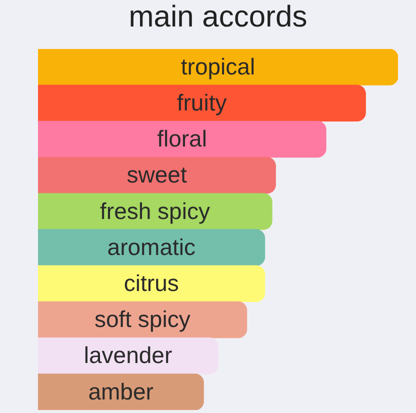  I want to click on y-tick-label: fresh spicy, so click(155, 211).